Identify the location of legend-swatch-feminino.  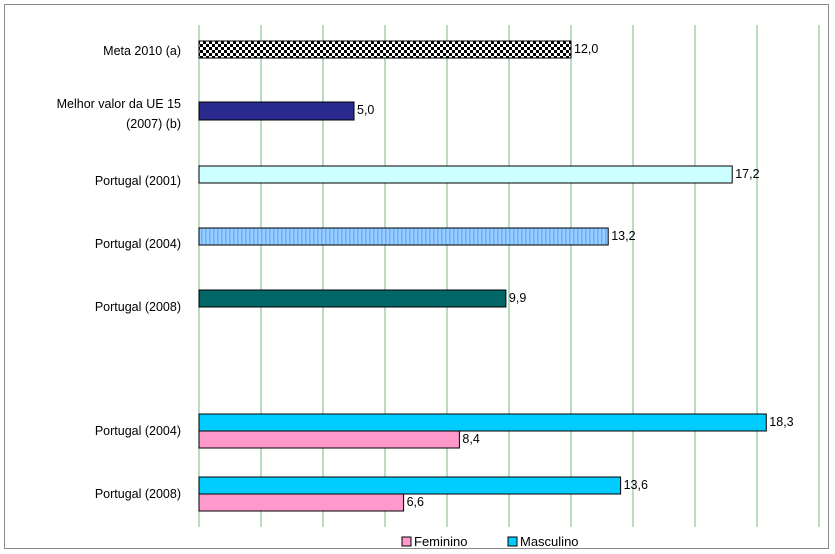
(406, 541).